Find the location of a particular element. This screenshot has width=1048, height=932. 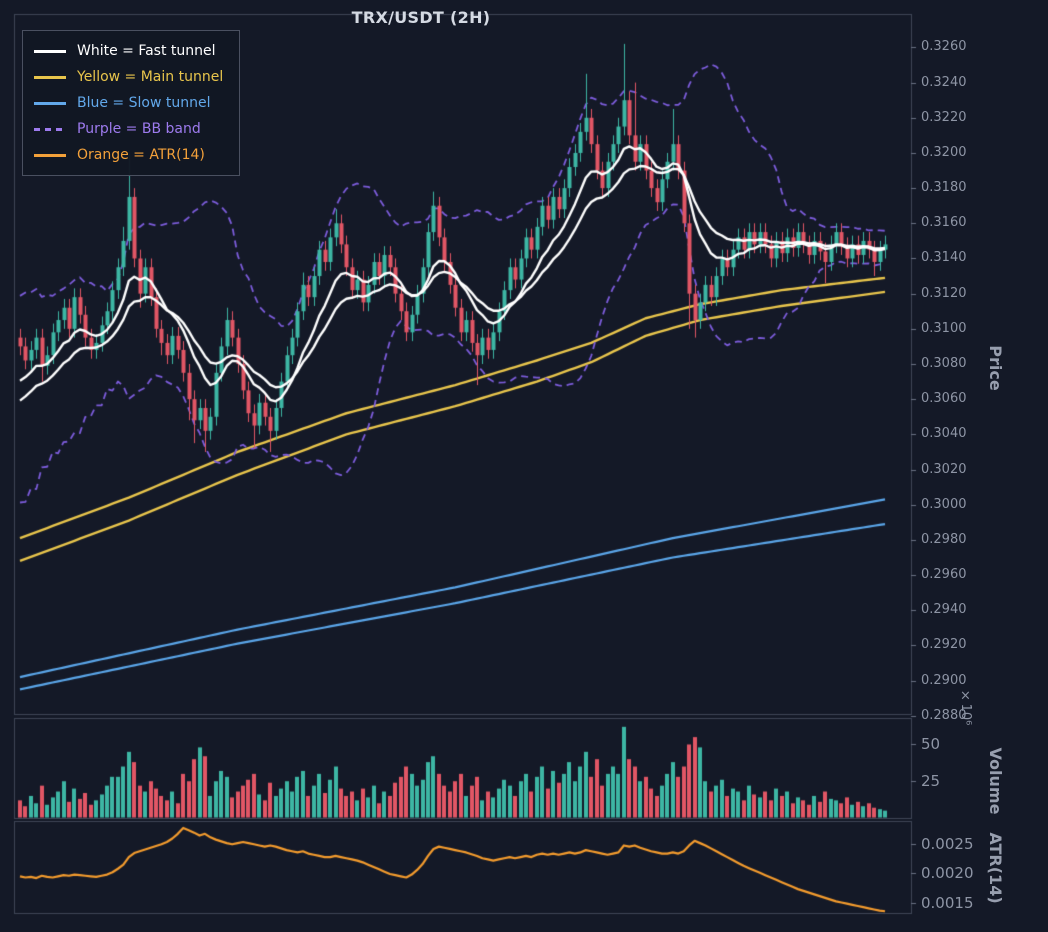

price-tick-label: 0.2960 is located at coordinates (944, 575).